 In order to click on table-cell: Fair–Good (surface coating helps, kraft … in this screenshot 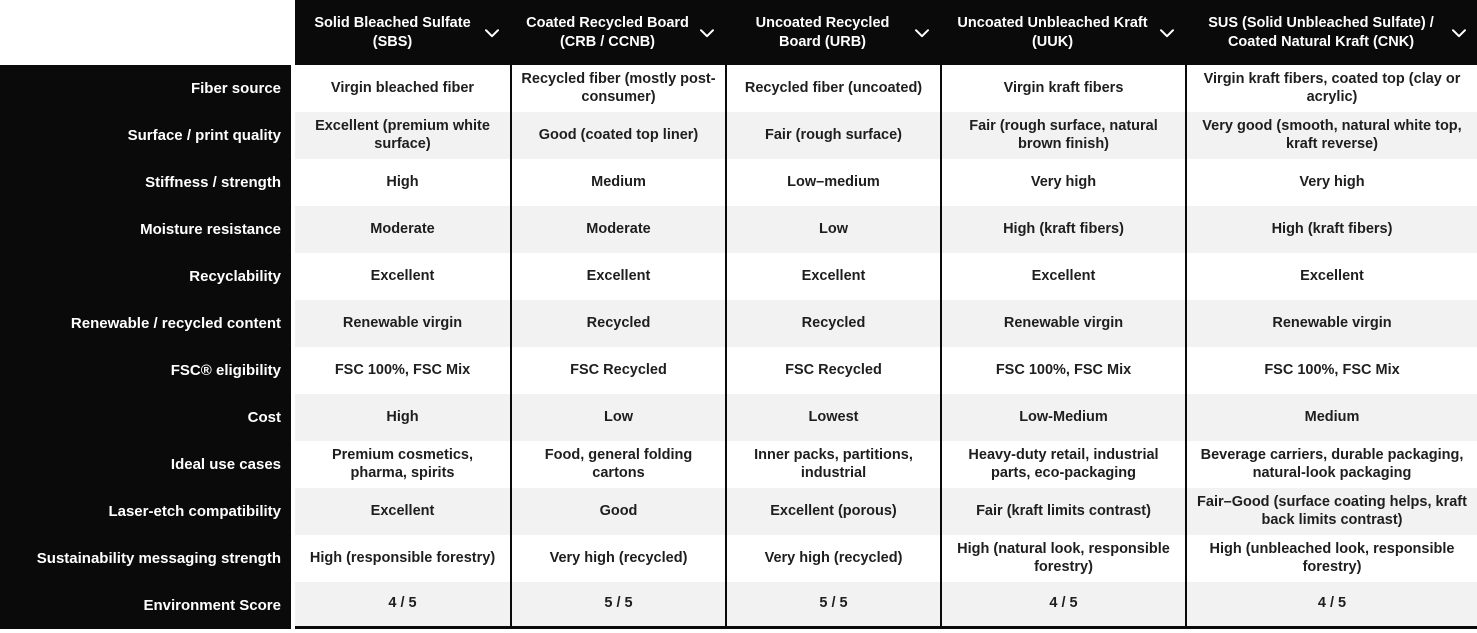, I will do `click(1331, 511)`.